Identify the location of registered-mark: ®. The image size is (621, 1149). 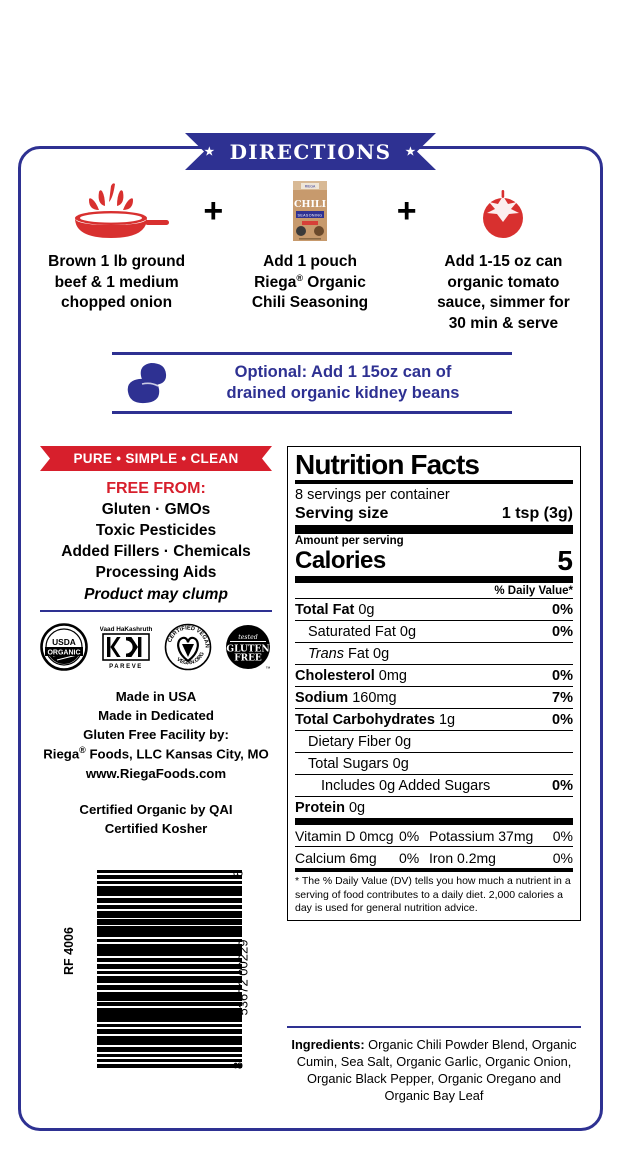
(299, 277).